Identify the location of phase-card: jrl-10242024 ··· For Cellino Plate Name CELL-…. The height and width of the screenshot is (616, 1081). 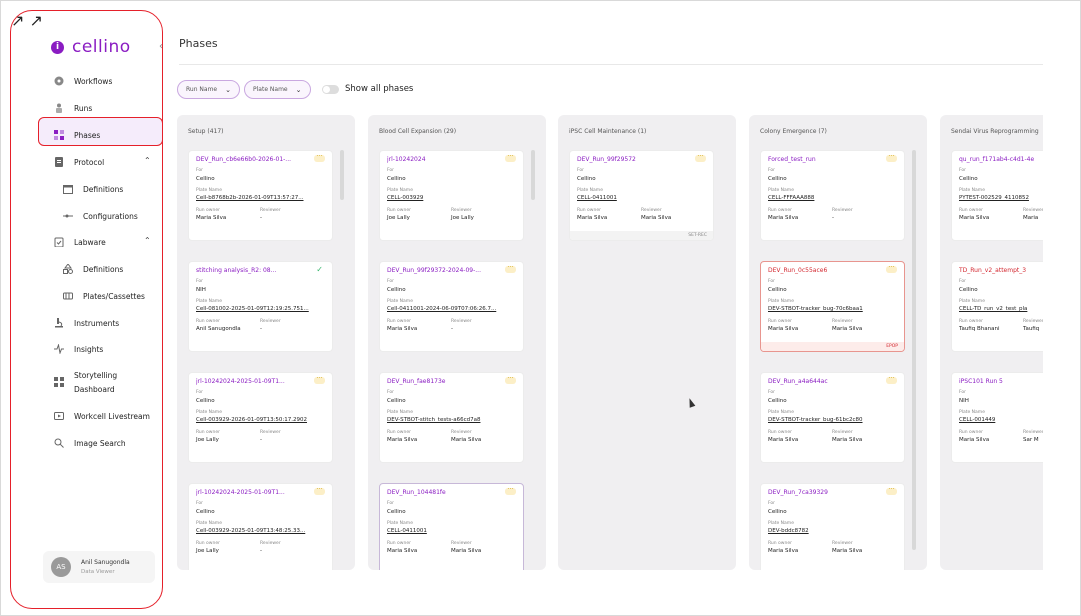
(451, 195).